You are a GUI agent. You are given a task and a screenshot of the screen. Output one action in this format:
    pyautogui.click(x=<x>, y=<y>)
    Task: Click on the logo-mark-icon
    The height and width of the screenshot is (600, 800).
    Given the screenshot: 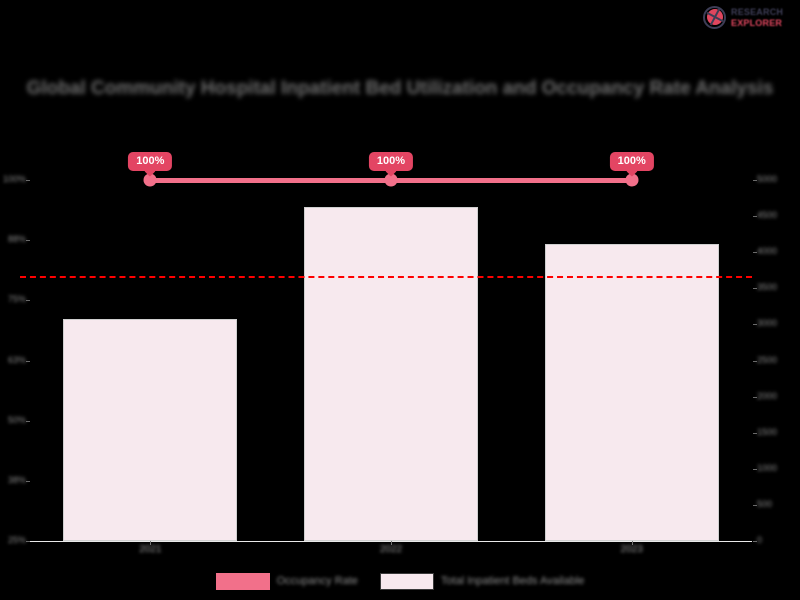 What is the action you would take?
    pyautogui.click(x=715, y=18)
    